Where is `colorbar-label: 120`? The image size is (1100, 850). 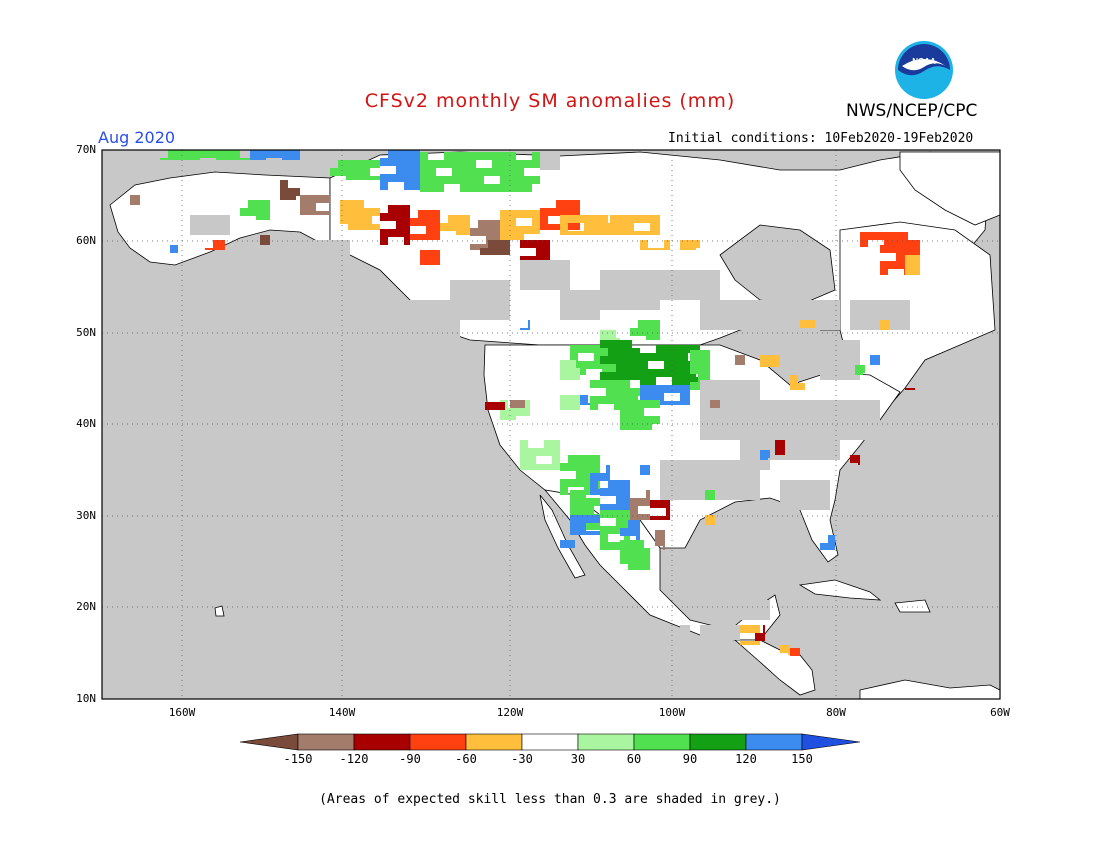
colorbar-label: 120 is located at coordinates (746, 759).